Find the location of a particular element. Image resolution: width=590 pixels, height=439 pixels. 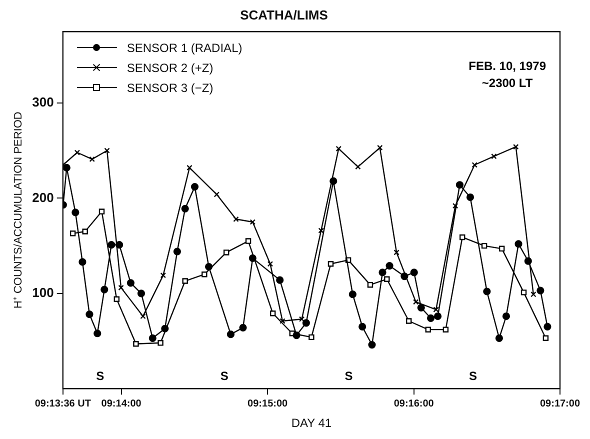

legend-label: SENSOR 1 (RADIAL) is located at coordinates (184, 48).